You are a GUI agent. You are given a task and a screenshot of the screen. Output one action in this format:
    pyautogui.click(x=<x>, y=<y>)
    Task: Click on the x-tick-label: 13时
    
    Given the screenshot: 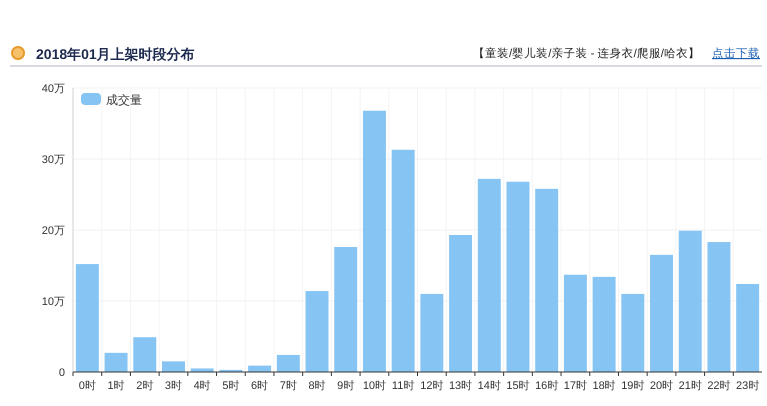 What is the action you would take?
    pyautogui.click(x=460, y=385)
    